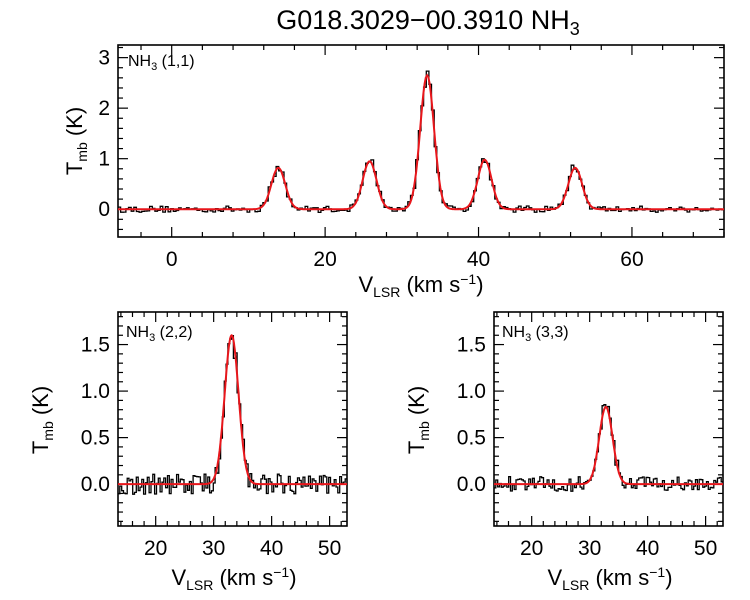 This screenshot has width=750, height=600. Describe the element at coordinates (104, 108) in the screenshot. I see `y-tick-label: 2` at that location.